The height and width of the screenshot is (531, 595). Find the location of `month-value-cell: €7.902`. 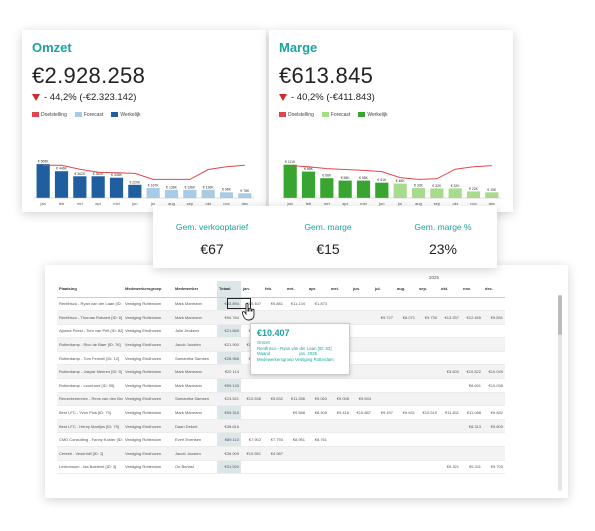

month-value-cell: €7.902 is located at coordinates (252, 440).